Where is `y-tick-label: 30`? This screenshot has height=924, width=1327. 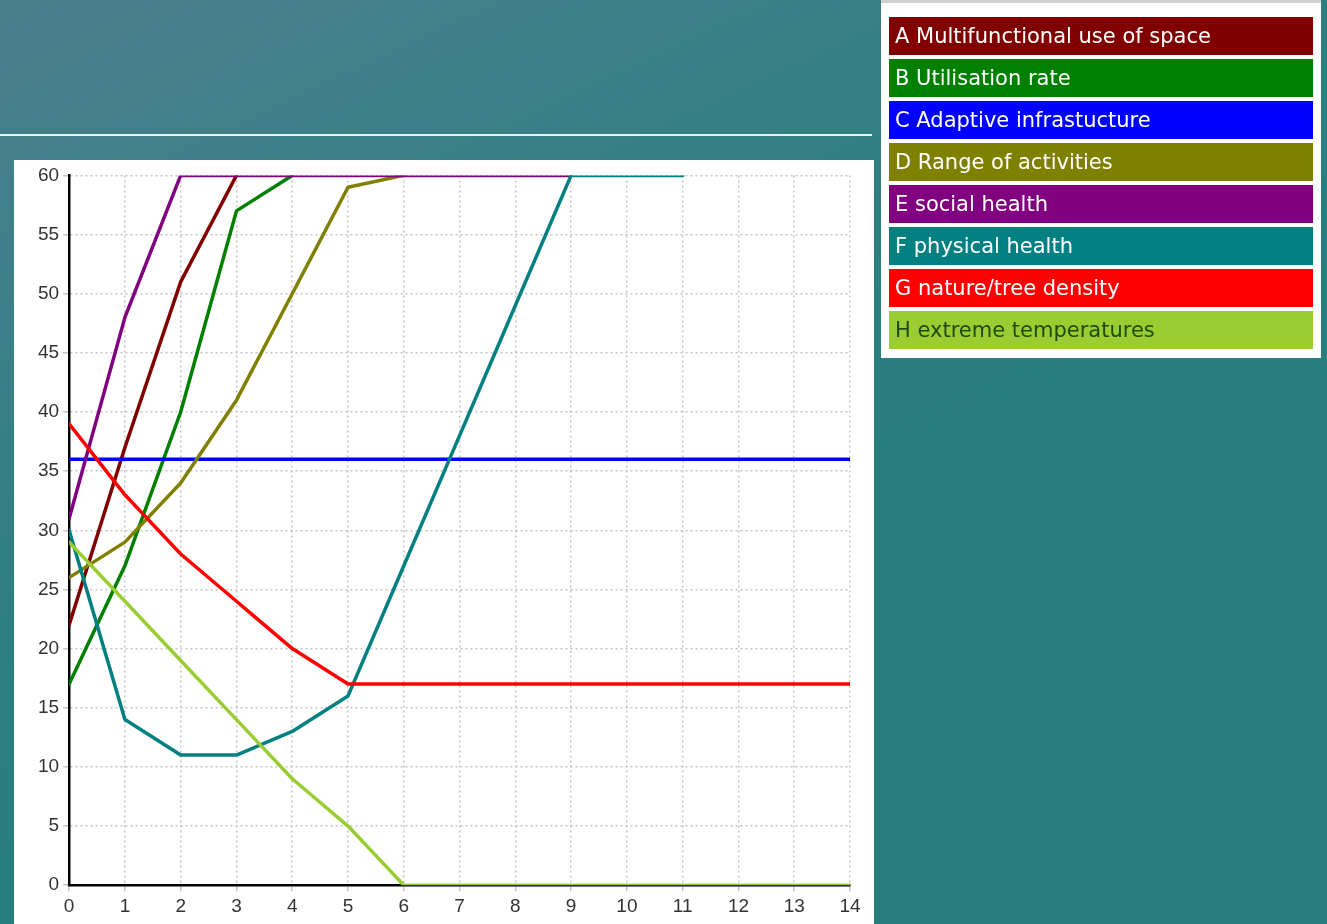 y-tick-label: 30 is located at coordinates (48, 529).